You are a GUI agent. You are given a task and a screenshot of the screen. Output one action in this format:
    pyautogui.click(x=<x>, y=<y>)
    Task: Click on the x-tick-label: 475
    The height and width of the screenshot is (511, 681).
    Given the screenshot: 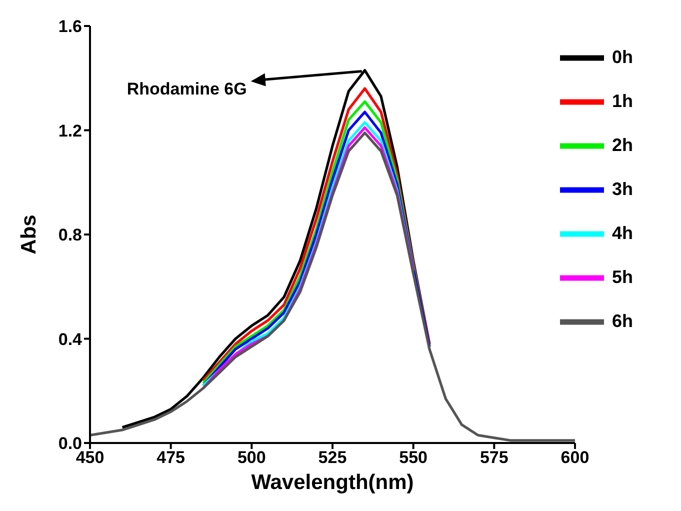 What is the action you would take?
    pyautogui.click(x=171, y=458)
    